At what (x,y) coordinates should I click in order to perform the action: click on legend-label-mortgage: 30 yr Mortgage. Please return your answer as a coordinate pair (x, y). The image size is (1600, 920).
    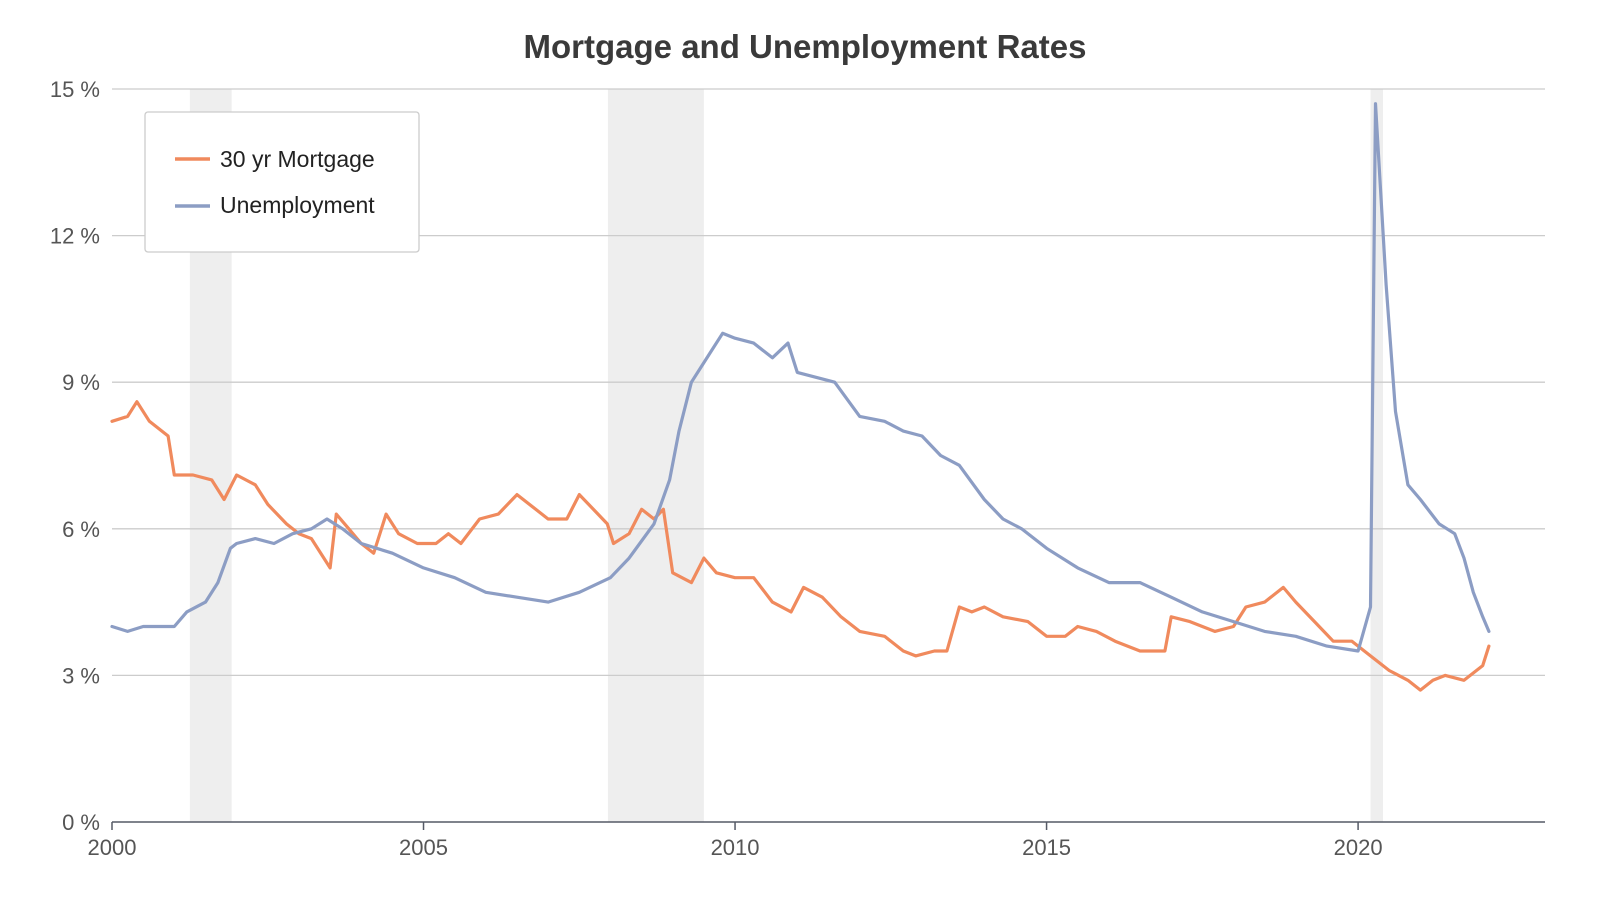
    Looking at the image, I should click on (297, 159).